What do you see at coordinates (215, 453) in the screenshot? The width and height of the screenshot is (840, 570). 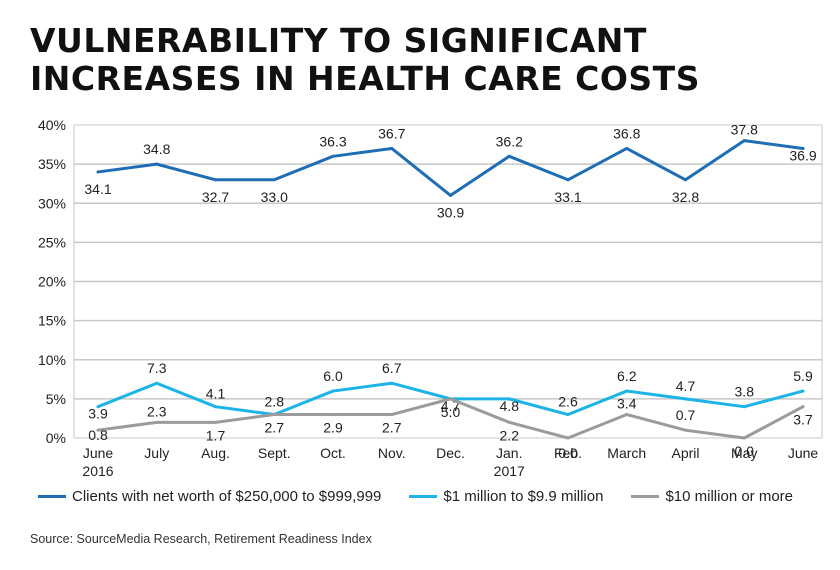 I see `x-tick-label: Aug.` at bounding box center [215, 453].